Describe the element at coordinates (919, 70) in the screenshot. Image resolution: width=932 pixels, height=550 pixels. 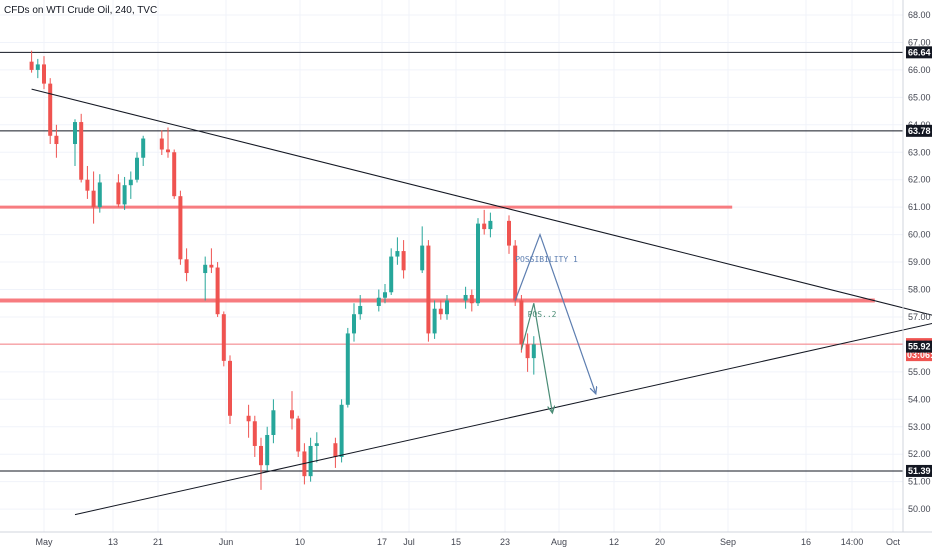
I see `y-tick-label: 66.00` at that location.